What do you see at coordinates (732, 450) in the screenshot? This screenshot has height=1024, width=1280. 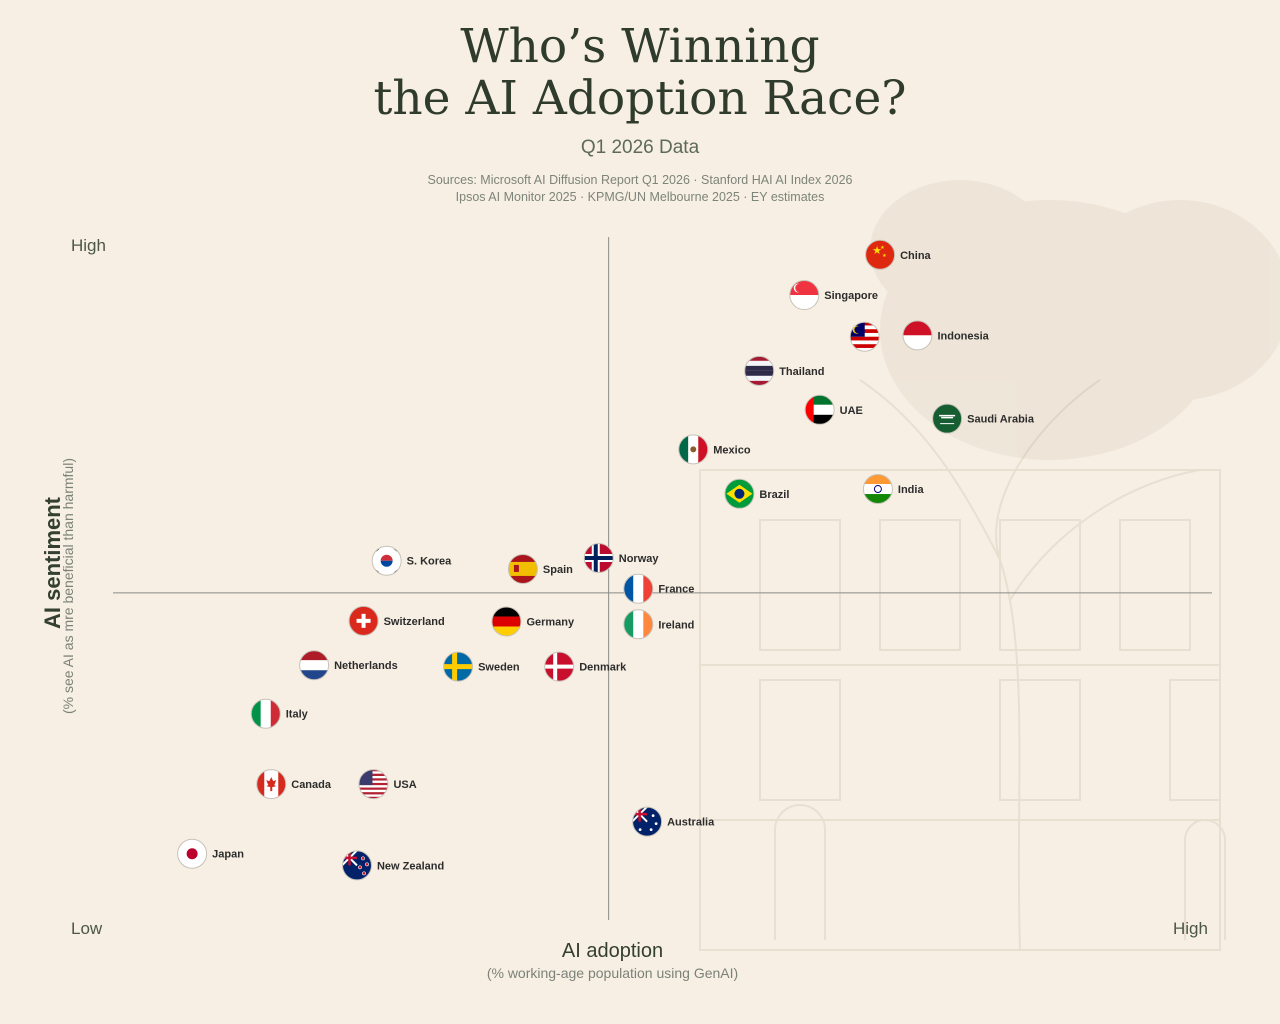 I see `point-label-mexico: Mexico` at bounding box center [732, 450].